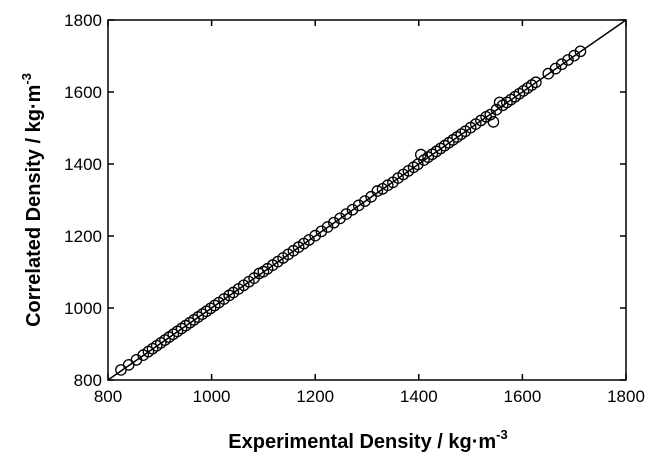 This screenshot has width=649, height=456. I want to click on y-tick-label-3: 1400, so click(83, 164).